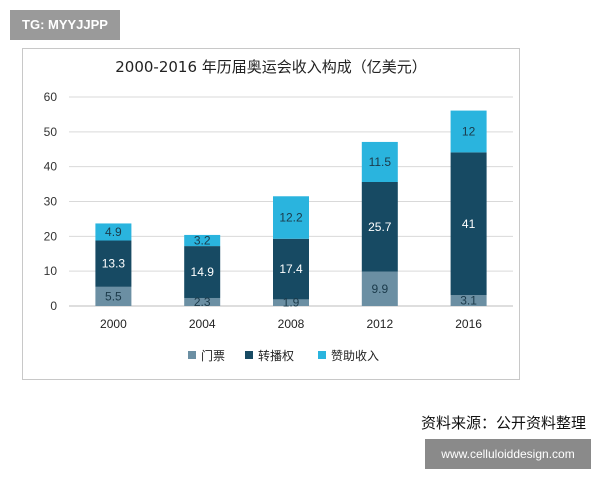 This screenshot has height=480, width=600. I want to click on data-label: 3.2, so click(202, 241).